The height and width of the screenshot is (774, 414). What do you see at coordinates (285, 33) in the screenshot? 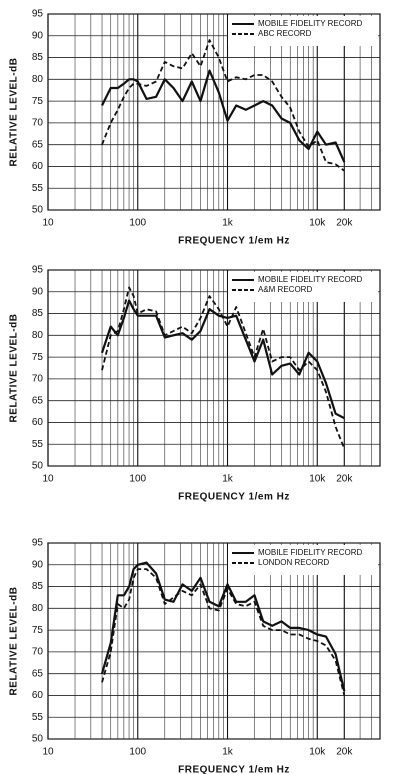
I see `legend-label: ABC RECORD` at bounding box center [285, 33].